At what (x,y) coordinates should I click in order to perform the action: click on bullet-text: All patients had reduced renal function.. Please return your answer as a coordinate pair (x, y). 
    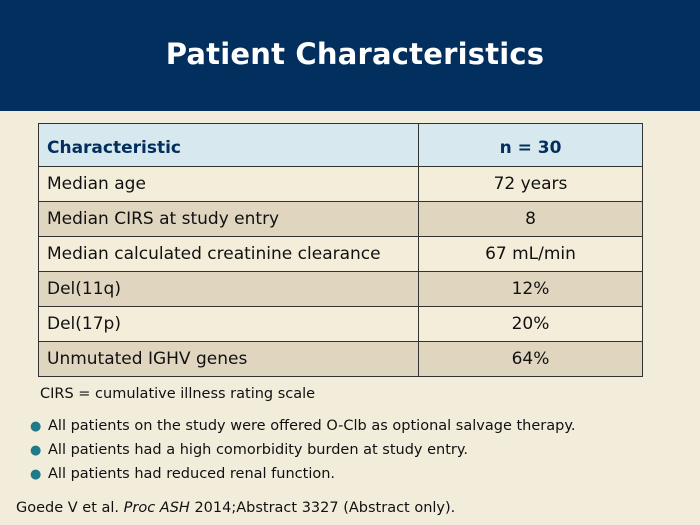
    Looking at the image, I should click on (192, 474).